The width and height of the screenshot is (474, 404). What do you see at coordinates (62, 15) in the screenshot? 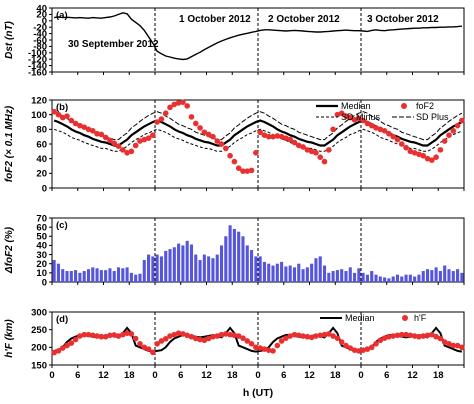
I see `panel-a-panel-label: (a)` at bounding box center [62, 15].